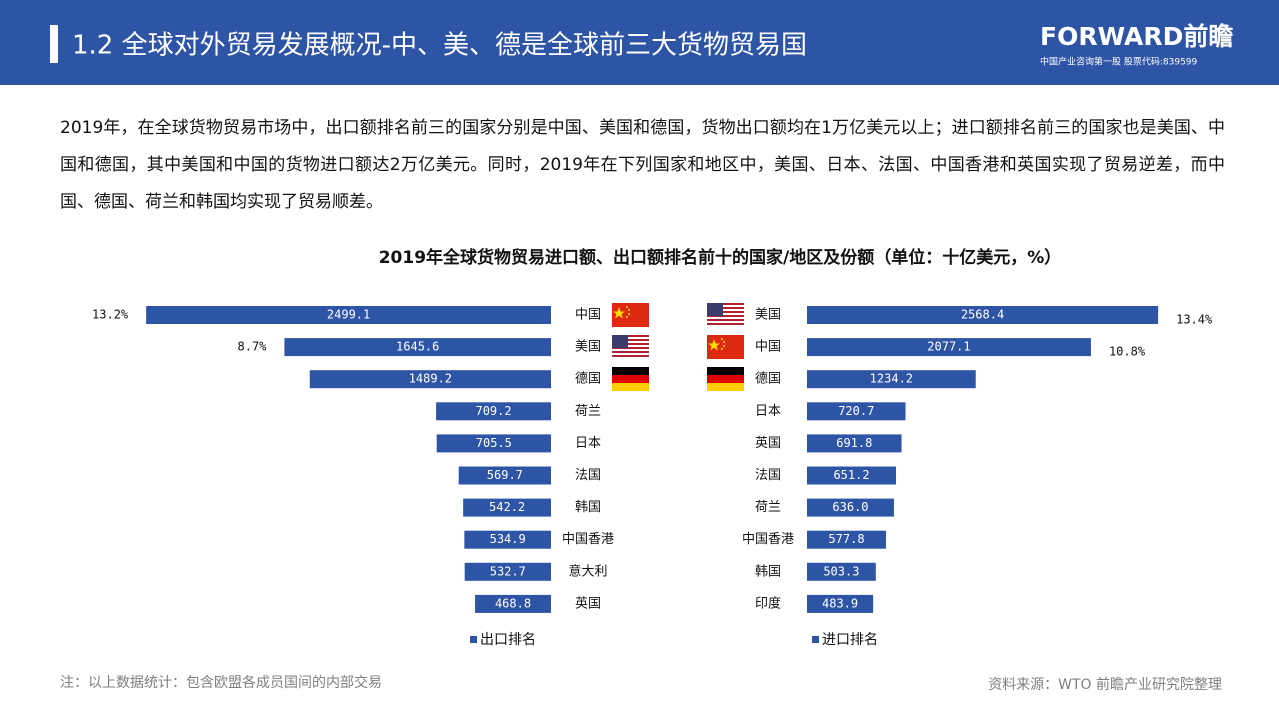 The image size is (1279, 719). I want to click on value-label: 720.7, so click(856, 411).